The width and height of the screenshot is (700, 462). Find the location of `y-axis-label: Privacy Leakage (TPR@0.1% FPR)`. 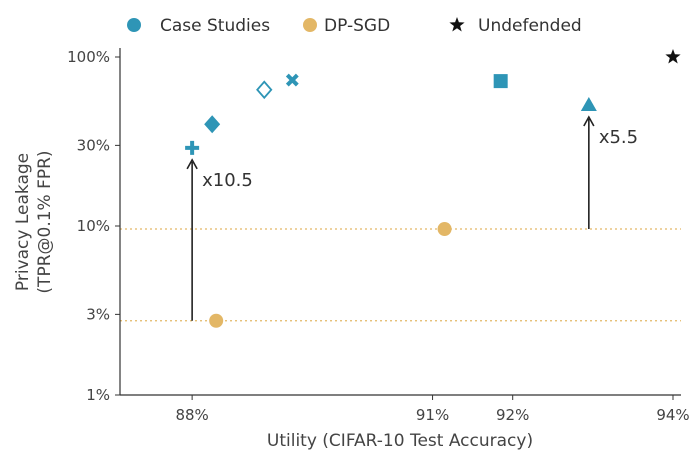

y-axis-label: Privacy Leakage (TPR@0.1% FPR) is located at coordinates (34, 221).